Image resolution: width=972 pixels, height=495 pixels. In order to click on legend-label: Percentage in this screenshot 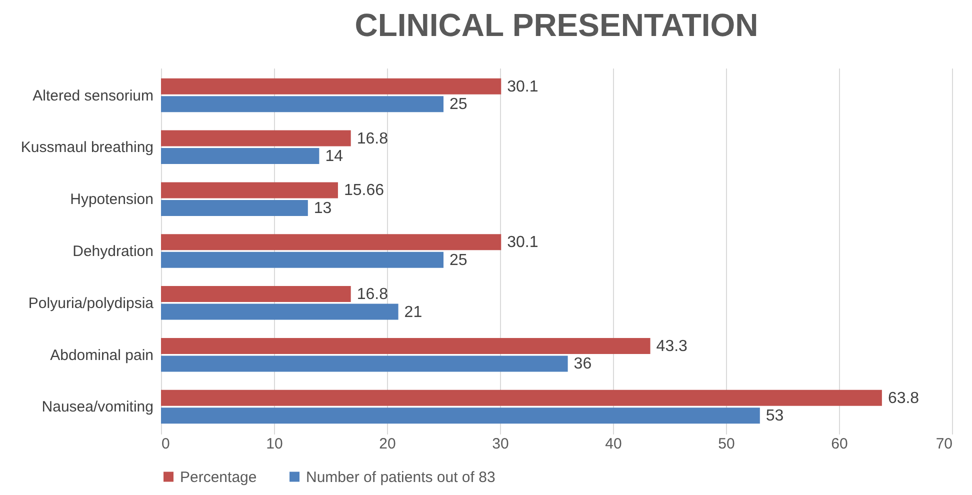, I will do `click(218, 477)`.